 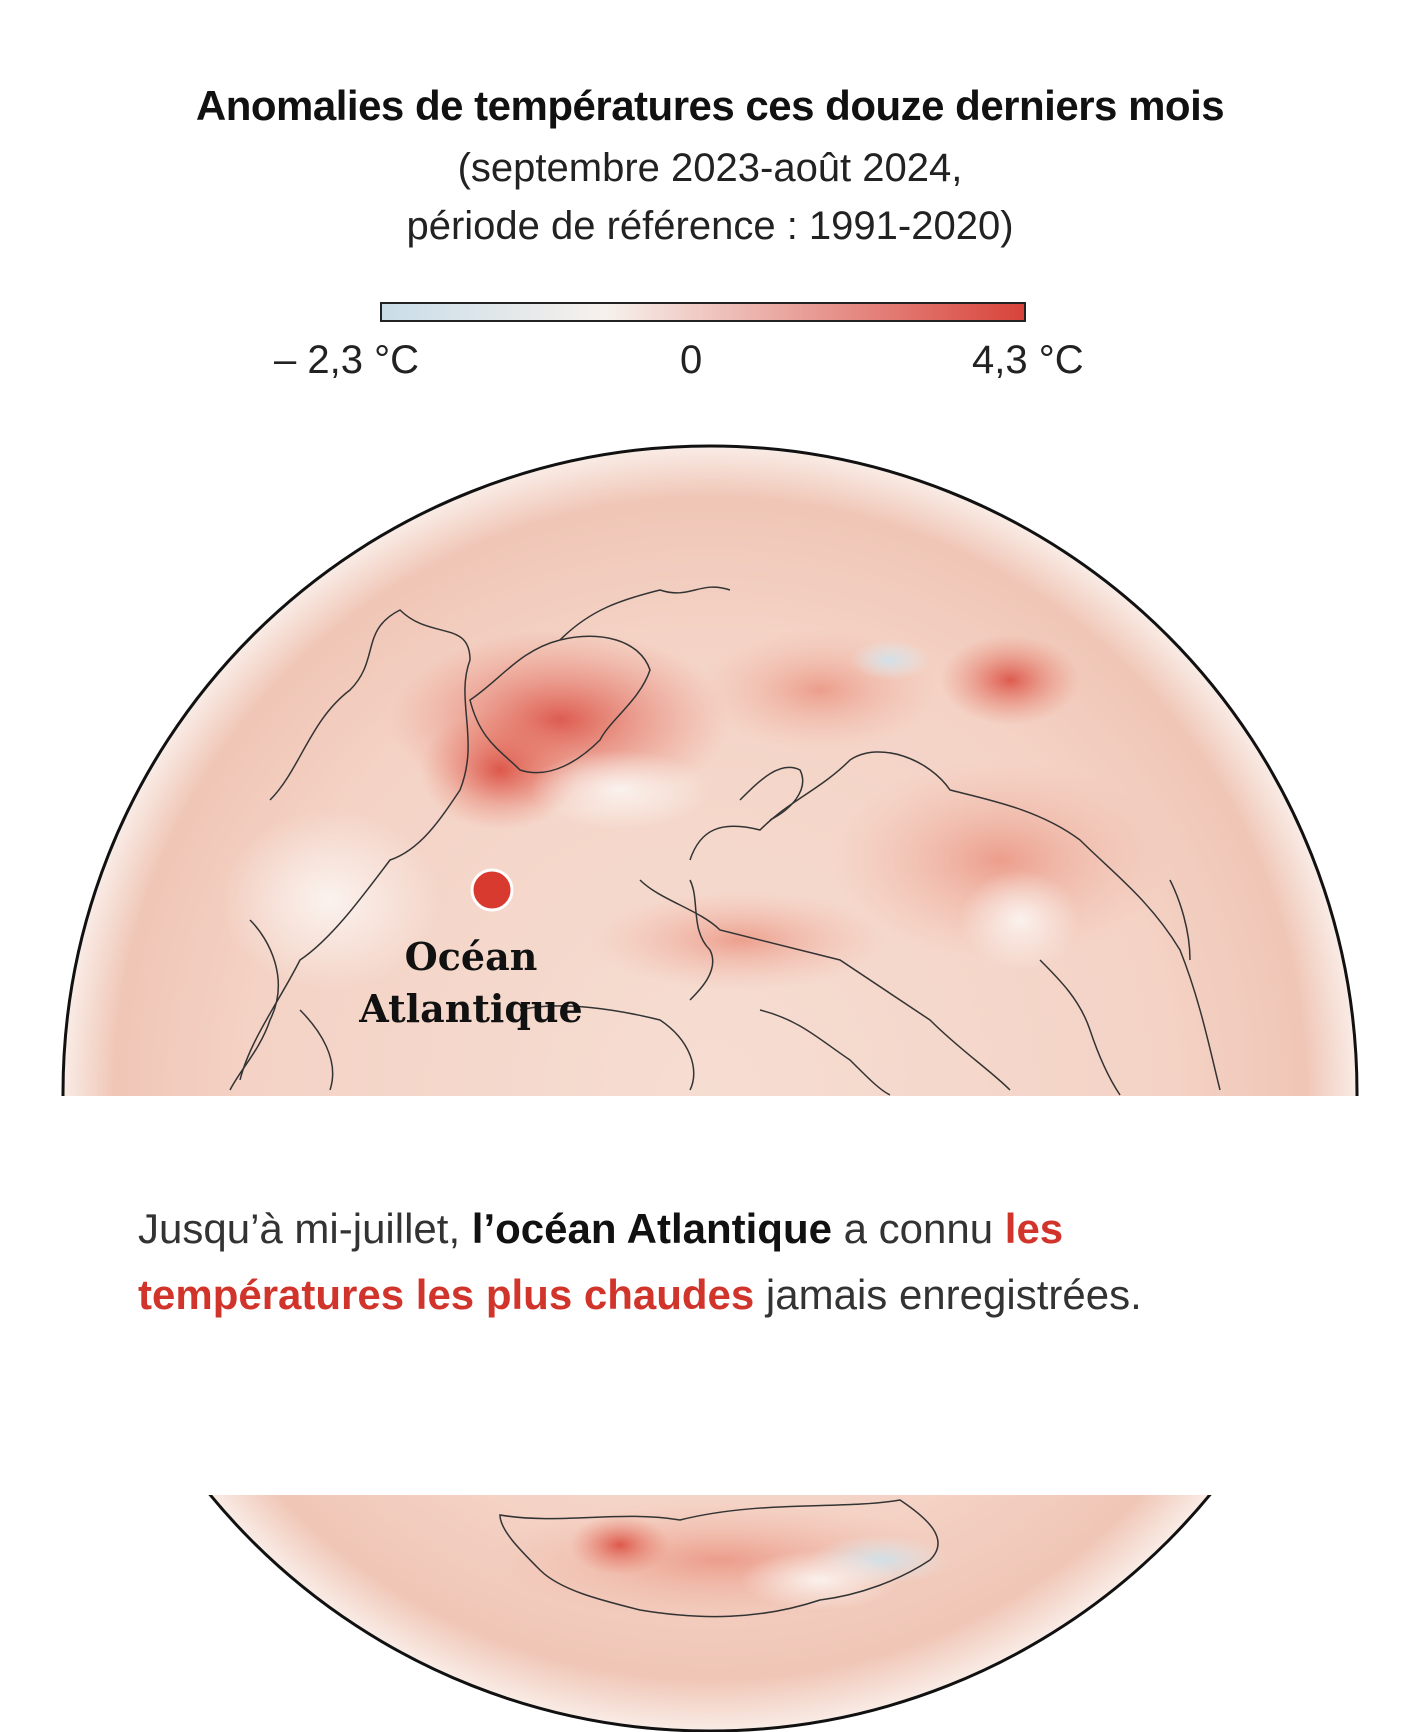 I want to click on chart-subtitle-line1: (septembre 2023-août 2024,, so click(x=710, y=168).